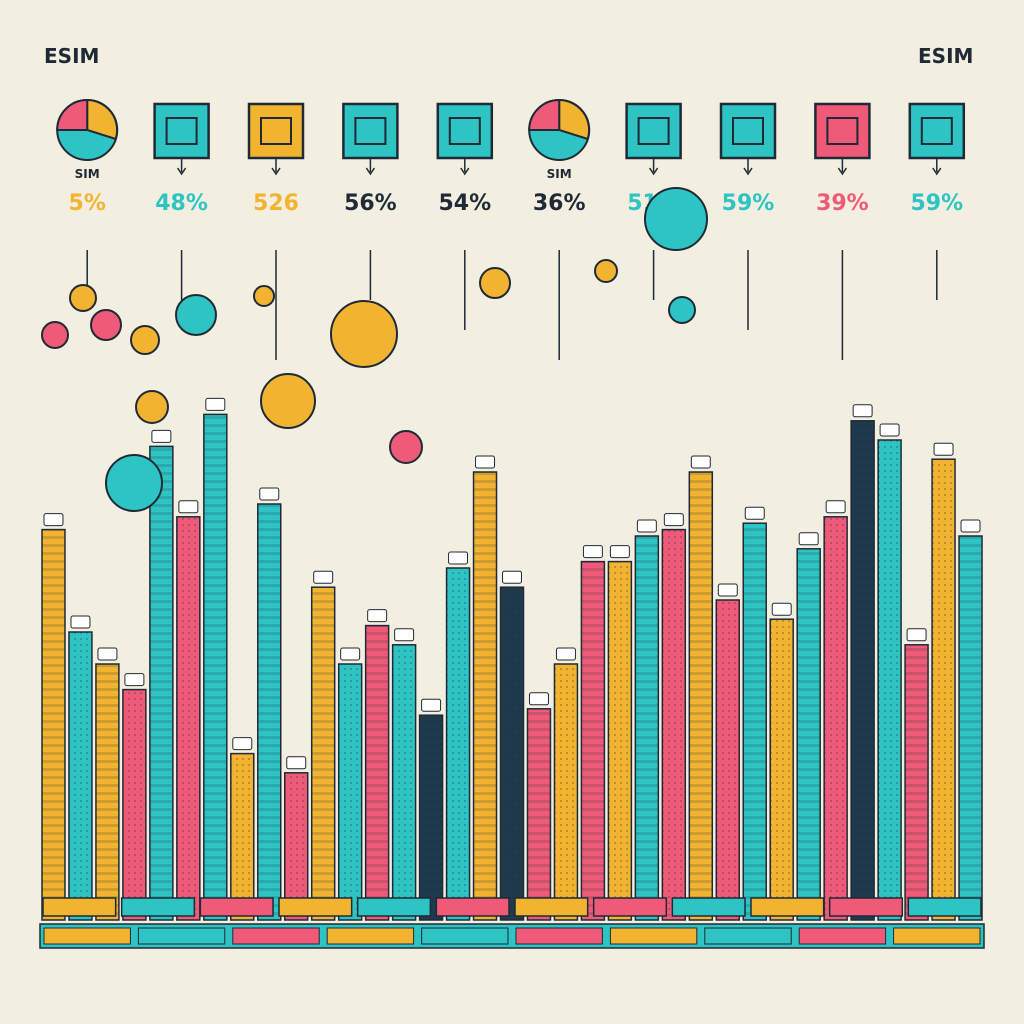 Image resolution: width=1024 pixels, height=1024 pixels. I want to click on header-left-label: ESIM, so click(72, 56).